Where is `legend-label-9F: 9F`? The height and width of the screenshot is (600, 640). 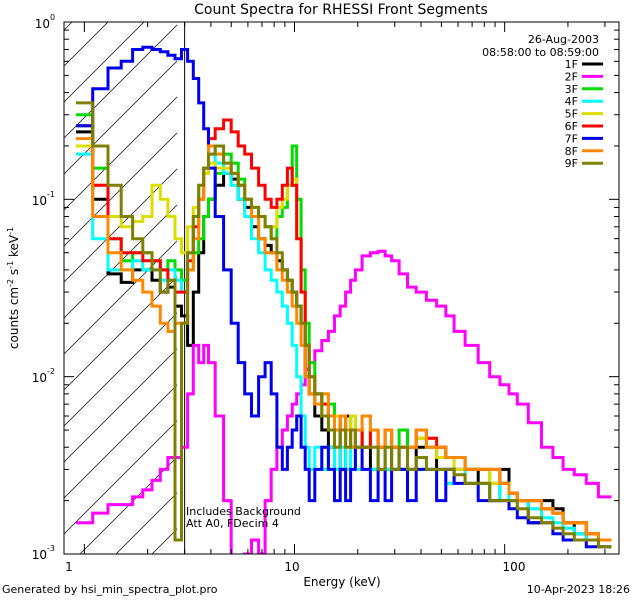 legend-label-9F: 9F is located at coordinates (571, 163).